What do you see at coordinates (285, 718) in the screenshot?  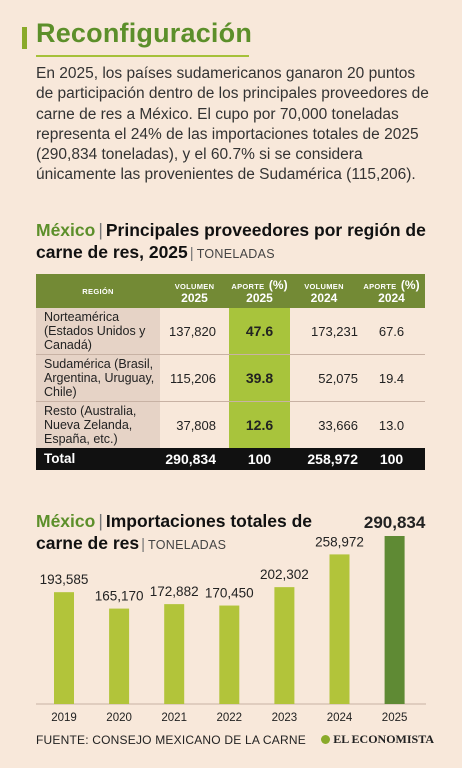 I see `x-tick-2023: 2023` at bounding box center [285, 718].